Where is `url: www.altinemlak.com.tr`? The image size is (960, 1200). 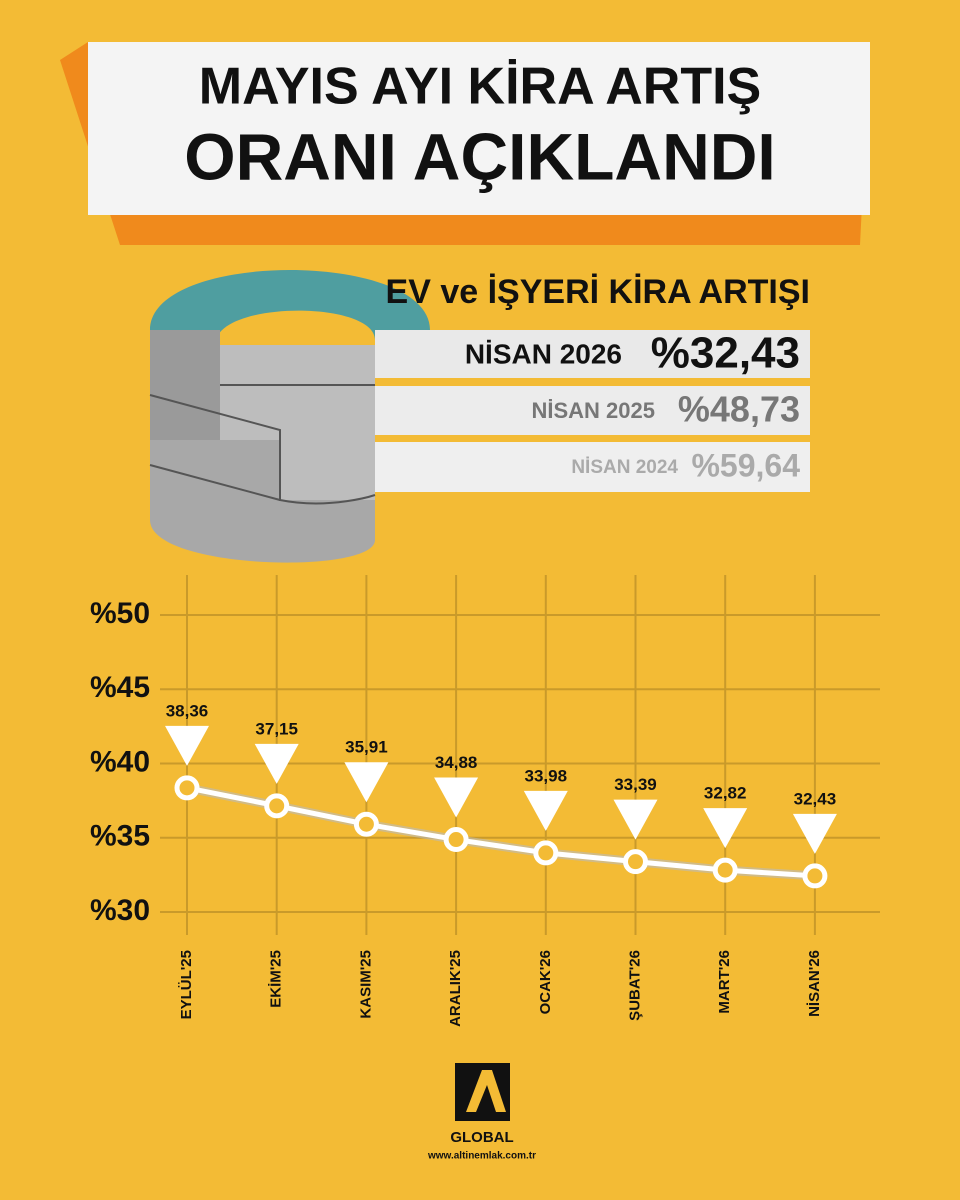 url: www.altinemlak.com.tr is located at coordinates (481, 1156).